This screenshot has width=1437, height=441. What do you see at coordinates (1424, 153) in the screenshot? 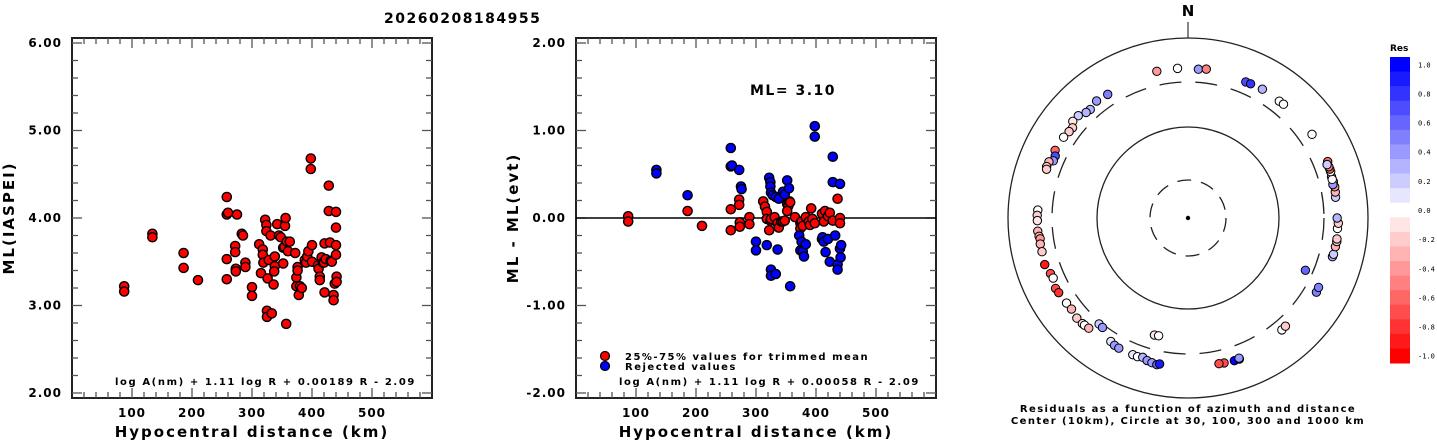
I see `colorbar-label: 0.4` at bounding box center [1424, 153].